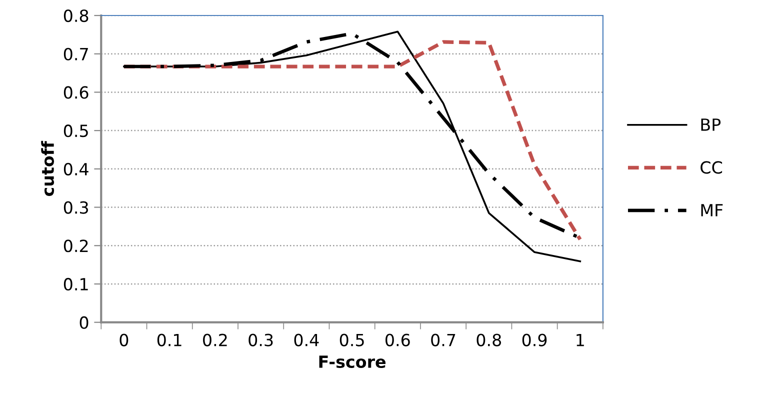  What do you see at coordinates (76, 207) in the screenshot?
I see `y-tick-label: 0.3` at bounding box center [76, 207].